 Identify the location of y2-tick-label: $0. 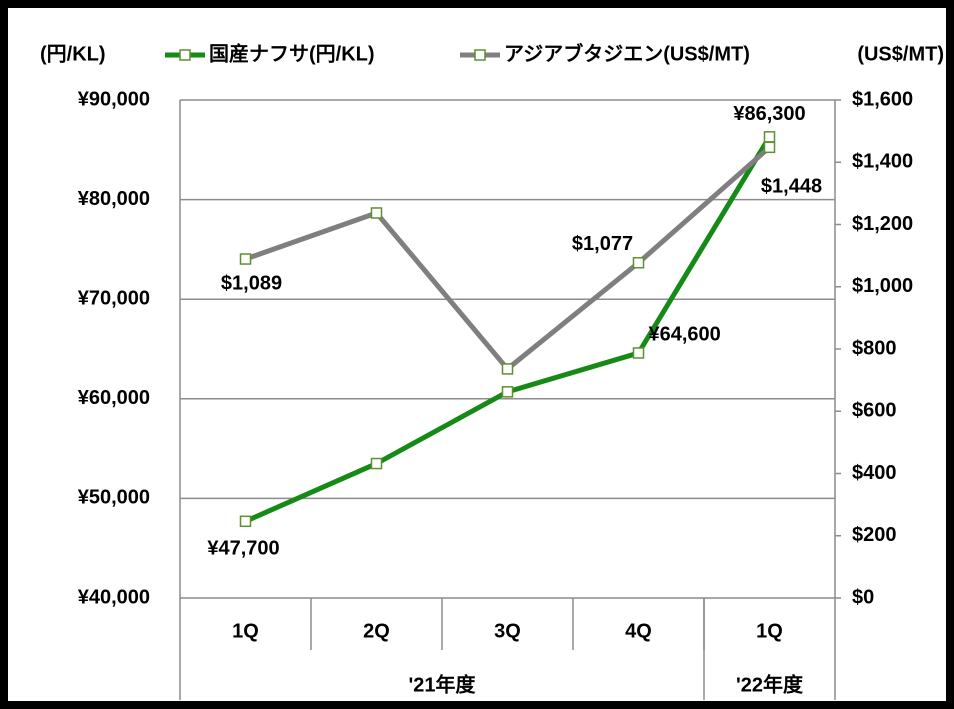
(863, 597).